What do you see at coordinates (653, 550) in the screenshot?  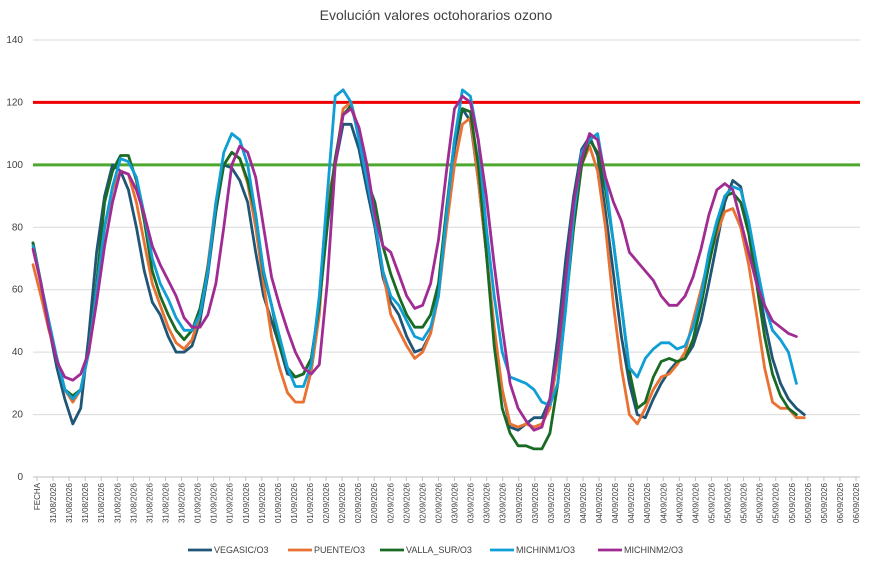 I see `legend-label: MICHINM2/O3` at bounding box center [653, 550].